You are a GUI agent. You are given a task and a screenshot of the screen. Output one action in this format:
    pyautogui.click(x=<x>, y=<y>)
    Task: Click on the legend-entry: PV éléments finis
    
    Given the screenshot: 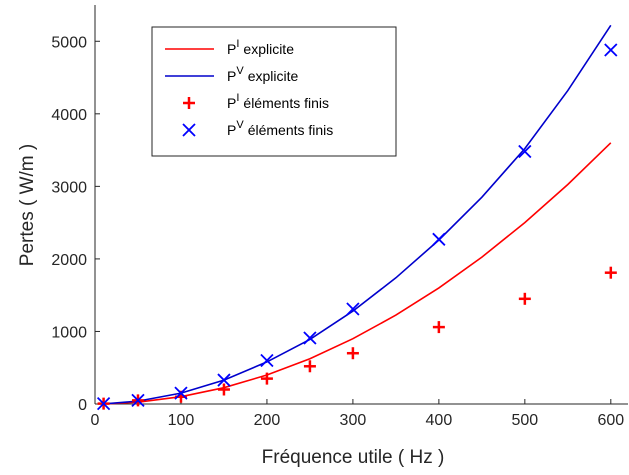 What is the action you would take?
    pyautogui.click(x=257, y=128)
    